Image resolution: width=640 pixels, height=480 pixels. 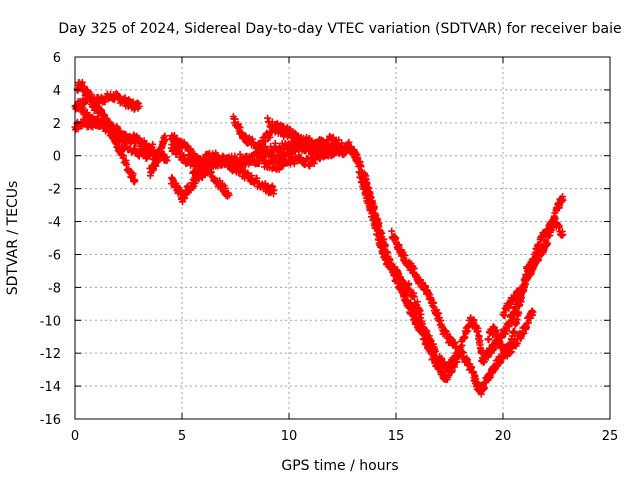 I want to click on x-tick-label: 20, so click(x=503, y=436).